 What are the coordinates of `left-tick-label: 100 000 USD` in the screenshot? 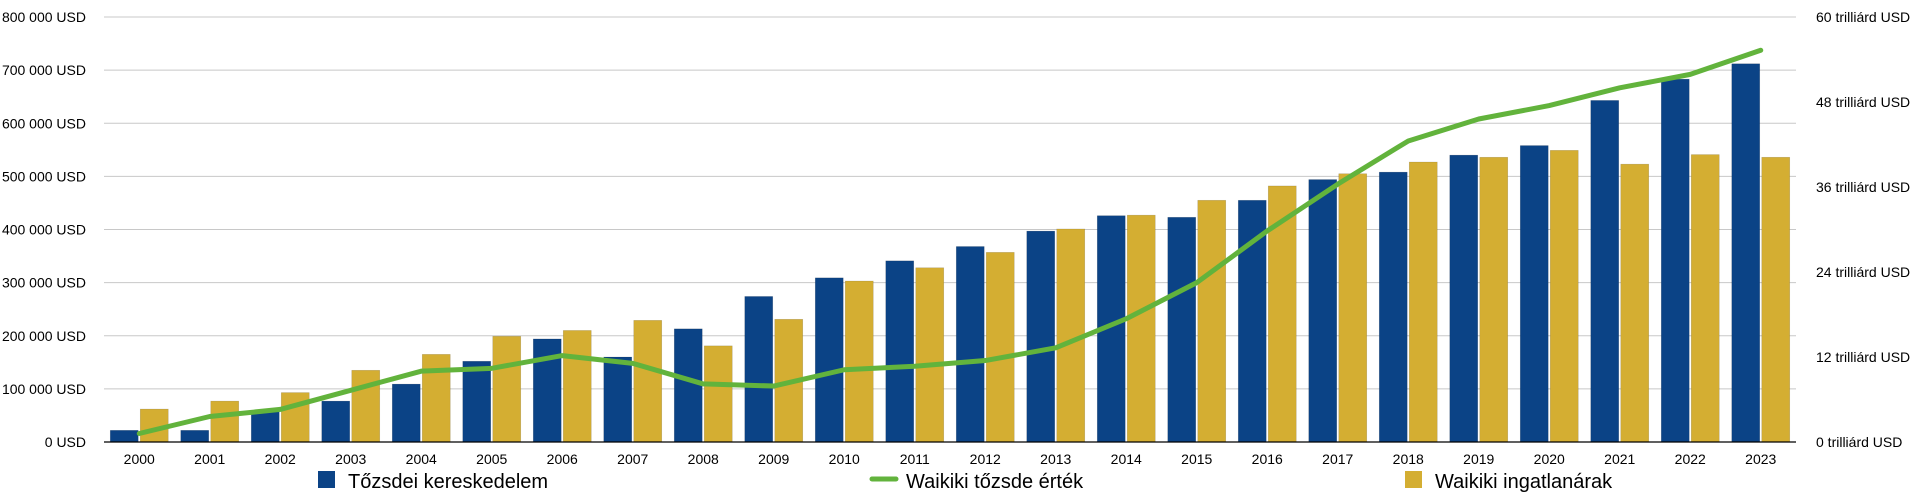 It's located at (44, 389).